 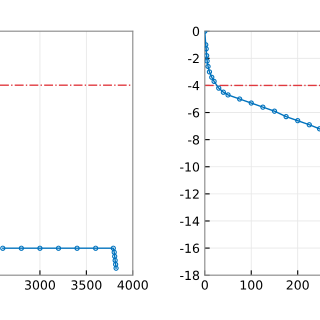 What do you see at coordinates (251, 285) in the screenshot?
I see `x-tick-label: 100` at bounding box center [251, 285].